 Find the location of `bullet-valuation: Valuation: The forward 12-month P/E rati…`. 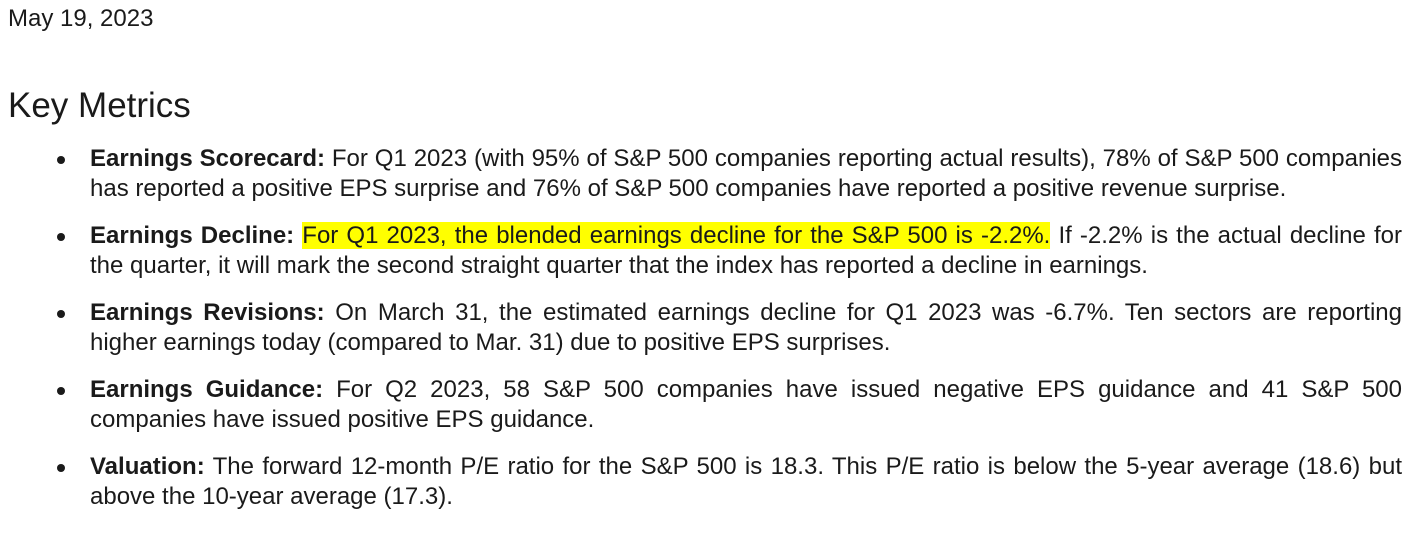

bullet-valuation: Valuation: The forward 12-month P/E rati… is located at coordinates (729, 482).